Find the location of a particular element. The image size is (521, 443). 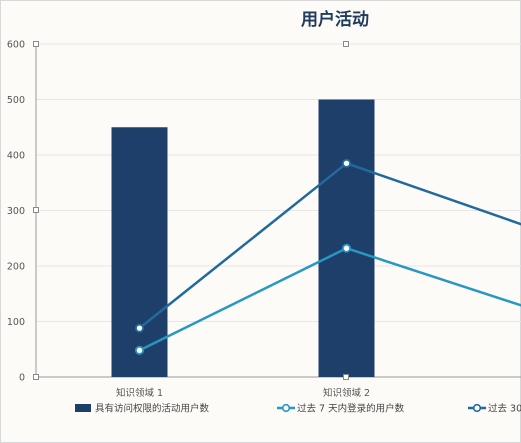

legend: 具有访问权限的活动用户数 过去 7 天内登录的用户数 过去 30 is located at coordinates (298, 409).